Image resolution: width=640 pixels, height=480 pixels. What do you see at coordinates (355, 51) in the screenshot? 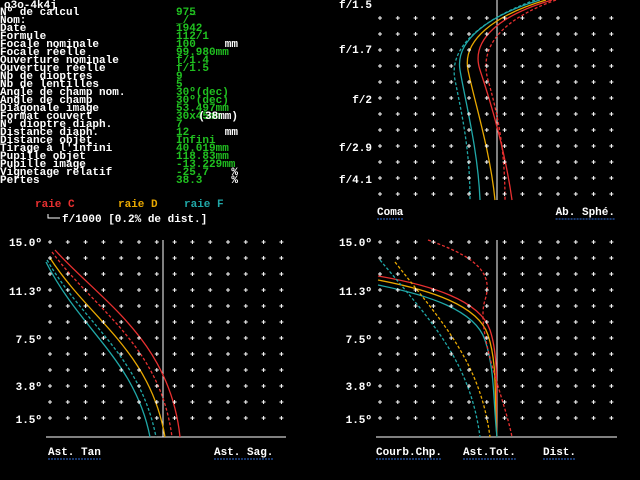
I see `y-label: f/1.7` at bounding box center [355, 51].